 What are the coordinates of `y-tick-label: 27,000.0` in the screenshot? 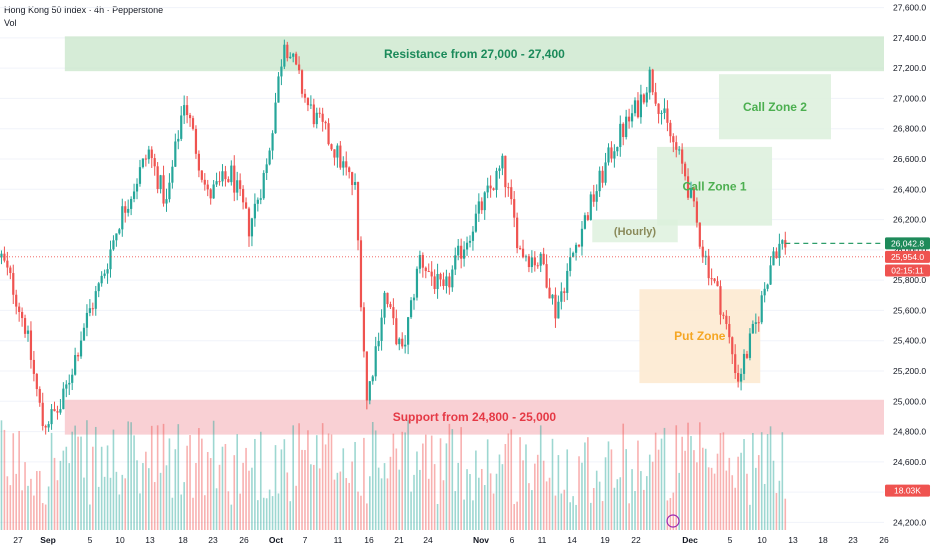 It's located at (909, 98).